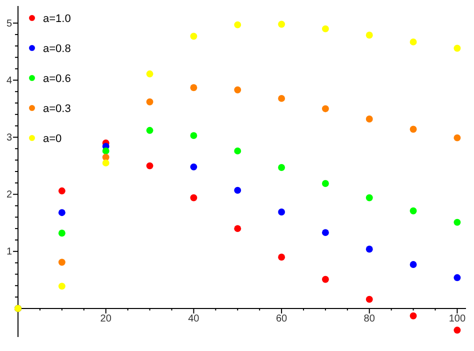  What do you see at coordinates (370, 319) in the screenshot?
I see `x-tick-label: 80` at bounding box center [370, 319].